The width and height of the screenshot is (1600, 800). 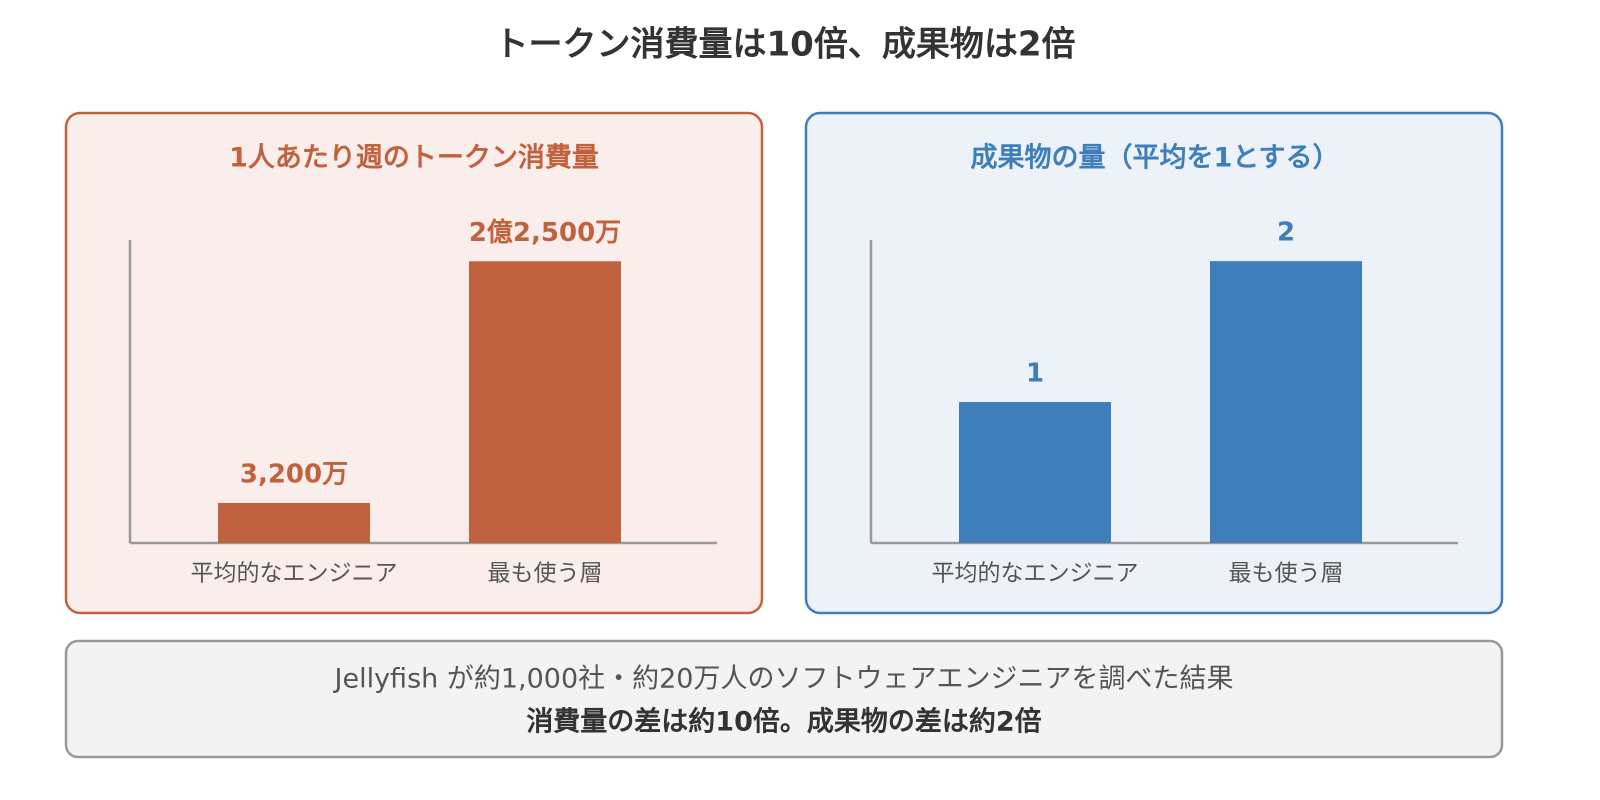 What do you see at coordinates (414, 158) in the screenshot?
I see `panel-title: 1人あたり週のトークン消費量` at bounding box center [414, 158].